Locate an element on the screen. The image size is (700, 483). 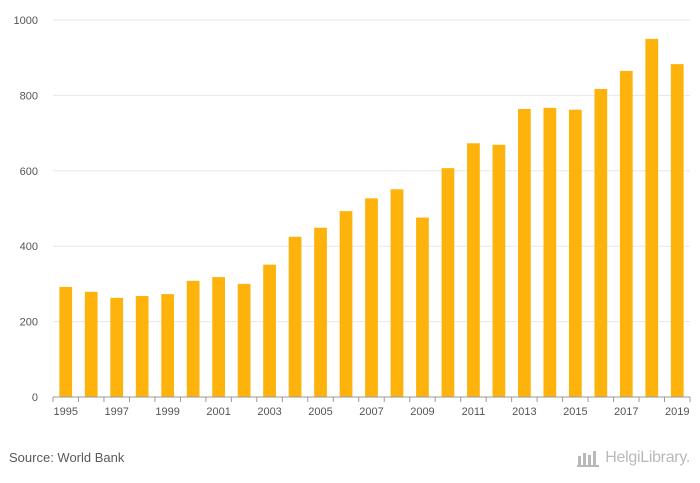
bar-2015: 2015: 762 is located at coordinates (575, 253).